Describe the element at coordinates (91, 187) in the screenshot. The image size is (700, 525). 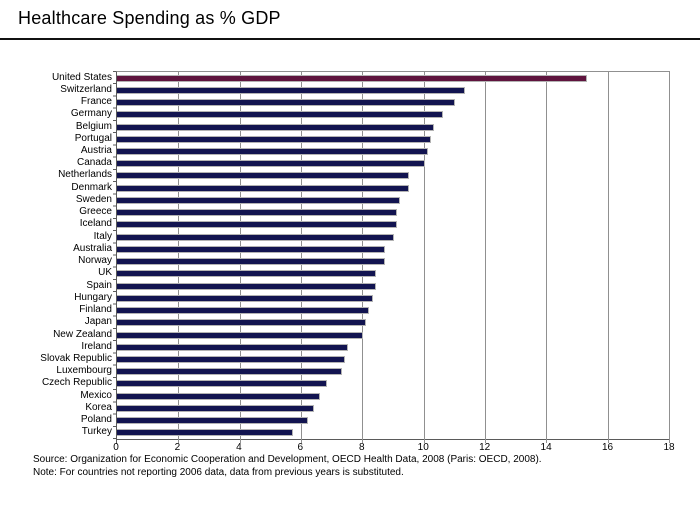
I see `category-label: Denmark` at that location.